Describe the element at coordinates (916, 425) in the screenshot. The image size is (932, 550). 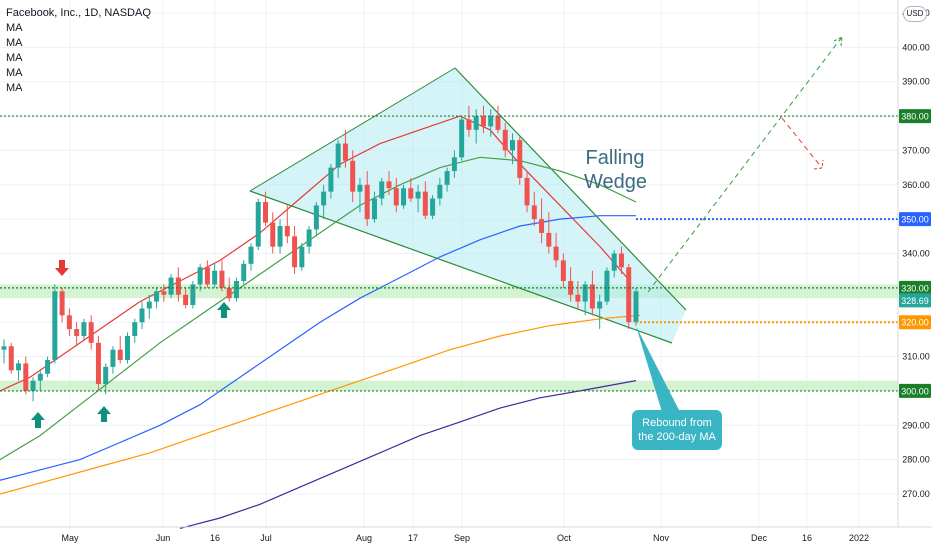
I see `price-tick-label: 290.00` at that location.